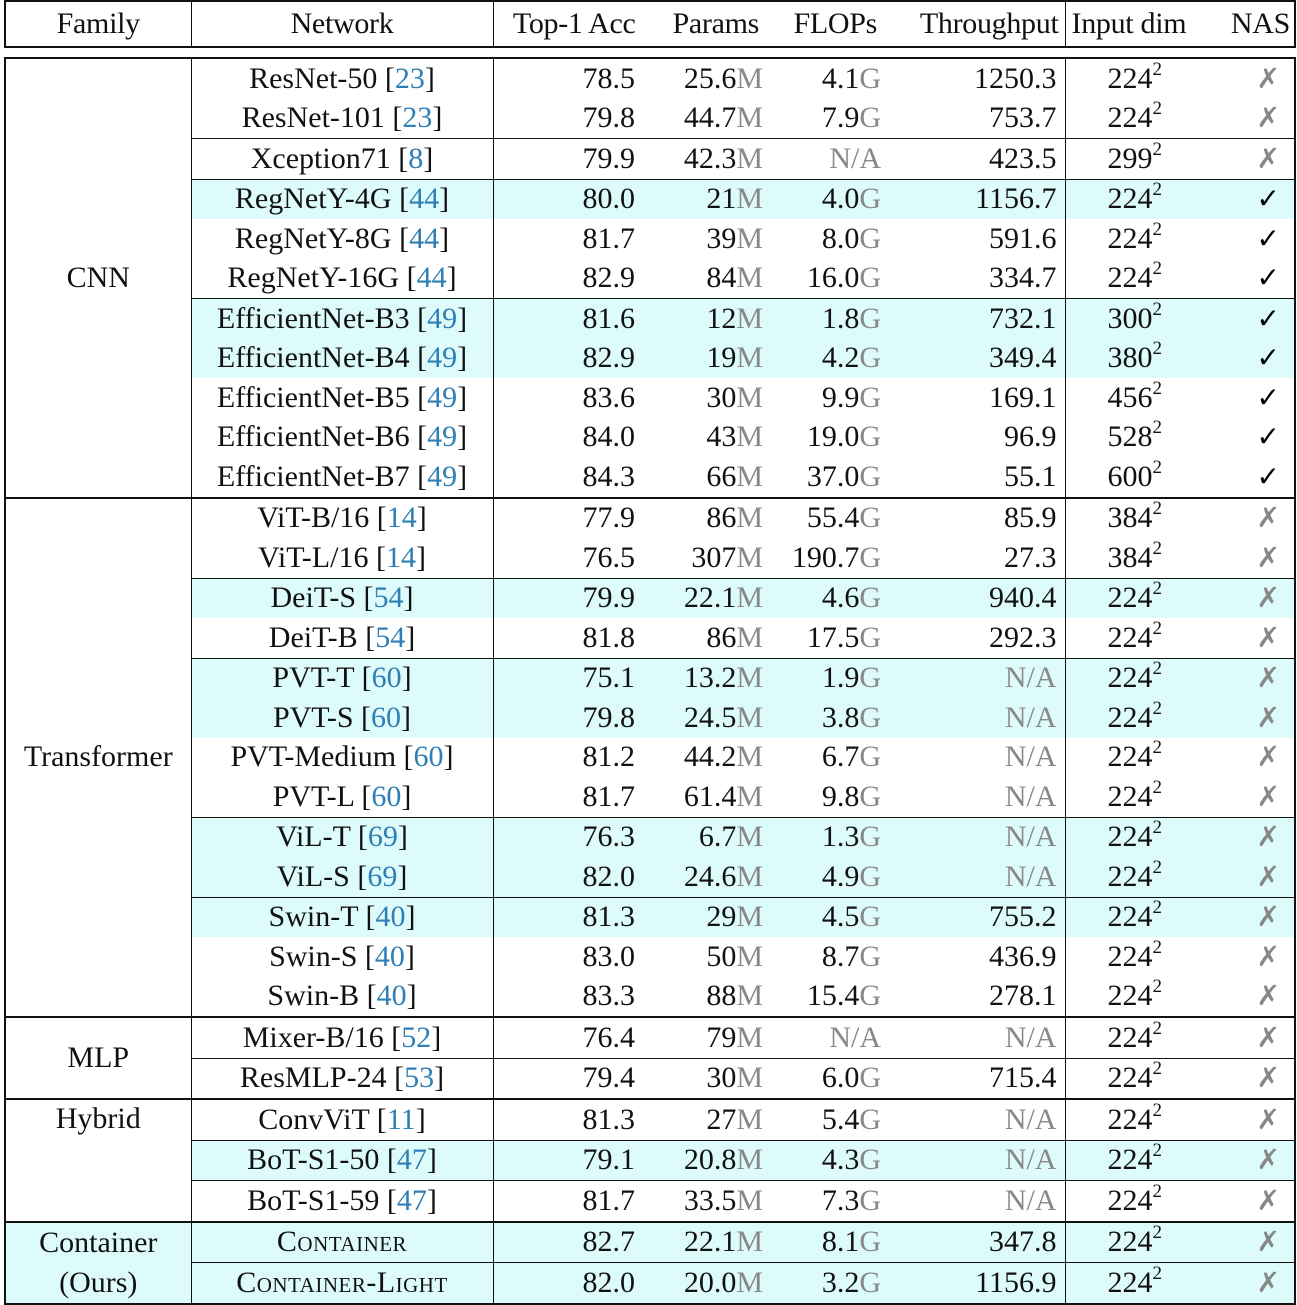 This screenshot has height=1305, width=1297. Describe the element at coordinates (573, 158) in the screenshot. I see `top1-acc-cell: 79.9` at that location.